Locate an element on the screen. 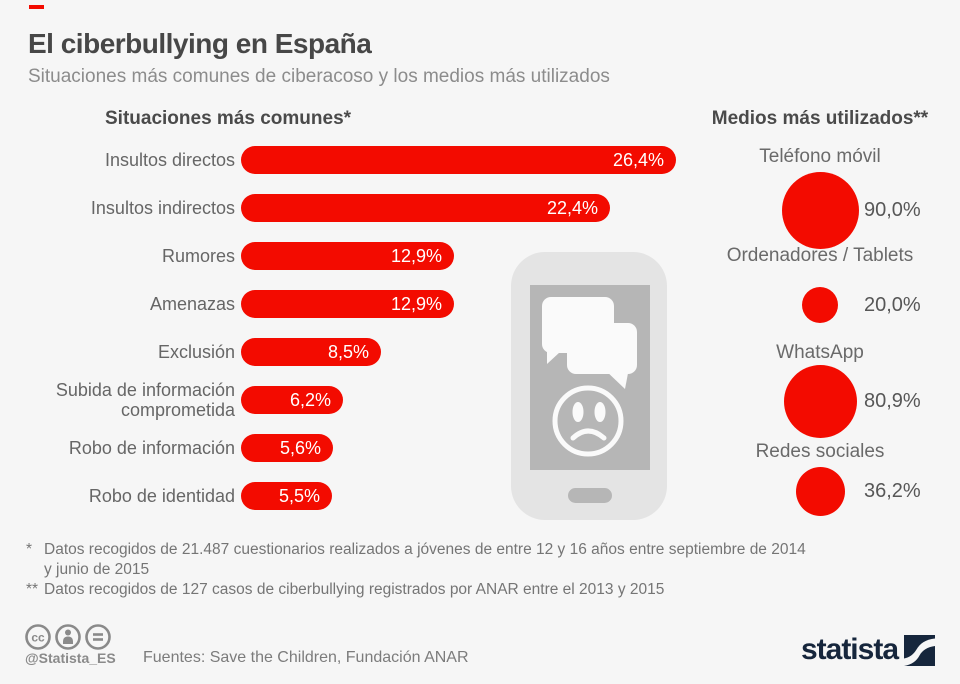 The width and height of the screenshot is (960, 684). bar-row: Rumores 12,9% is located at coordinates (360, 256).